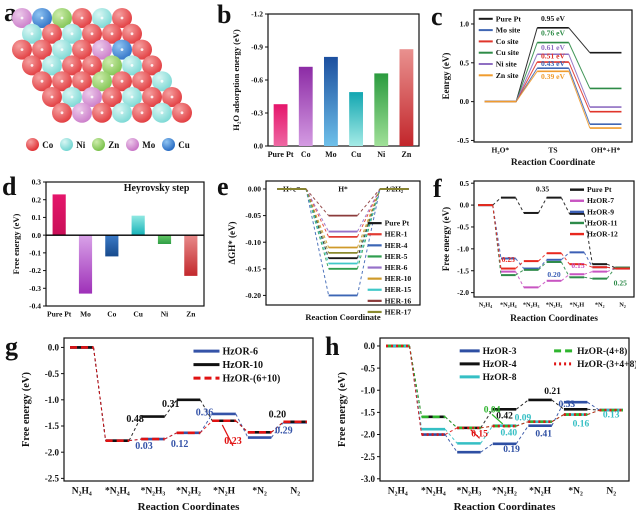 The width and height of the screenshot is (640, 515). Describe the element at coordinates (9, 186) in the screenshot. I see `panel-label-d: d` at that location.